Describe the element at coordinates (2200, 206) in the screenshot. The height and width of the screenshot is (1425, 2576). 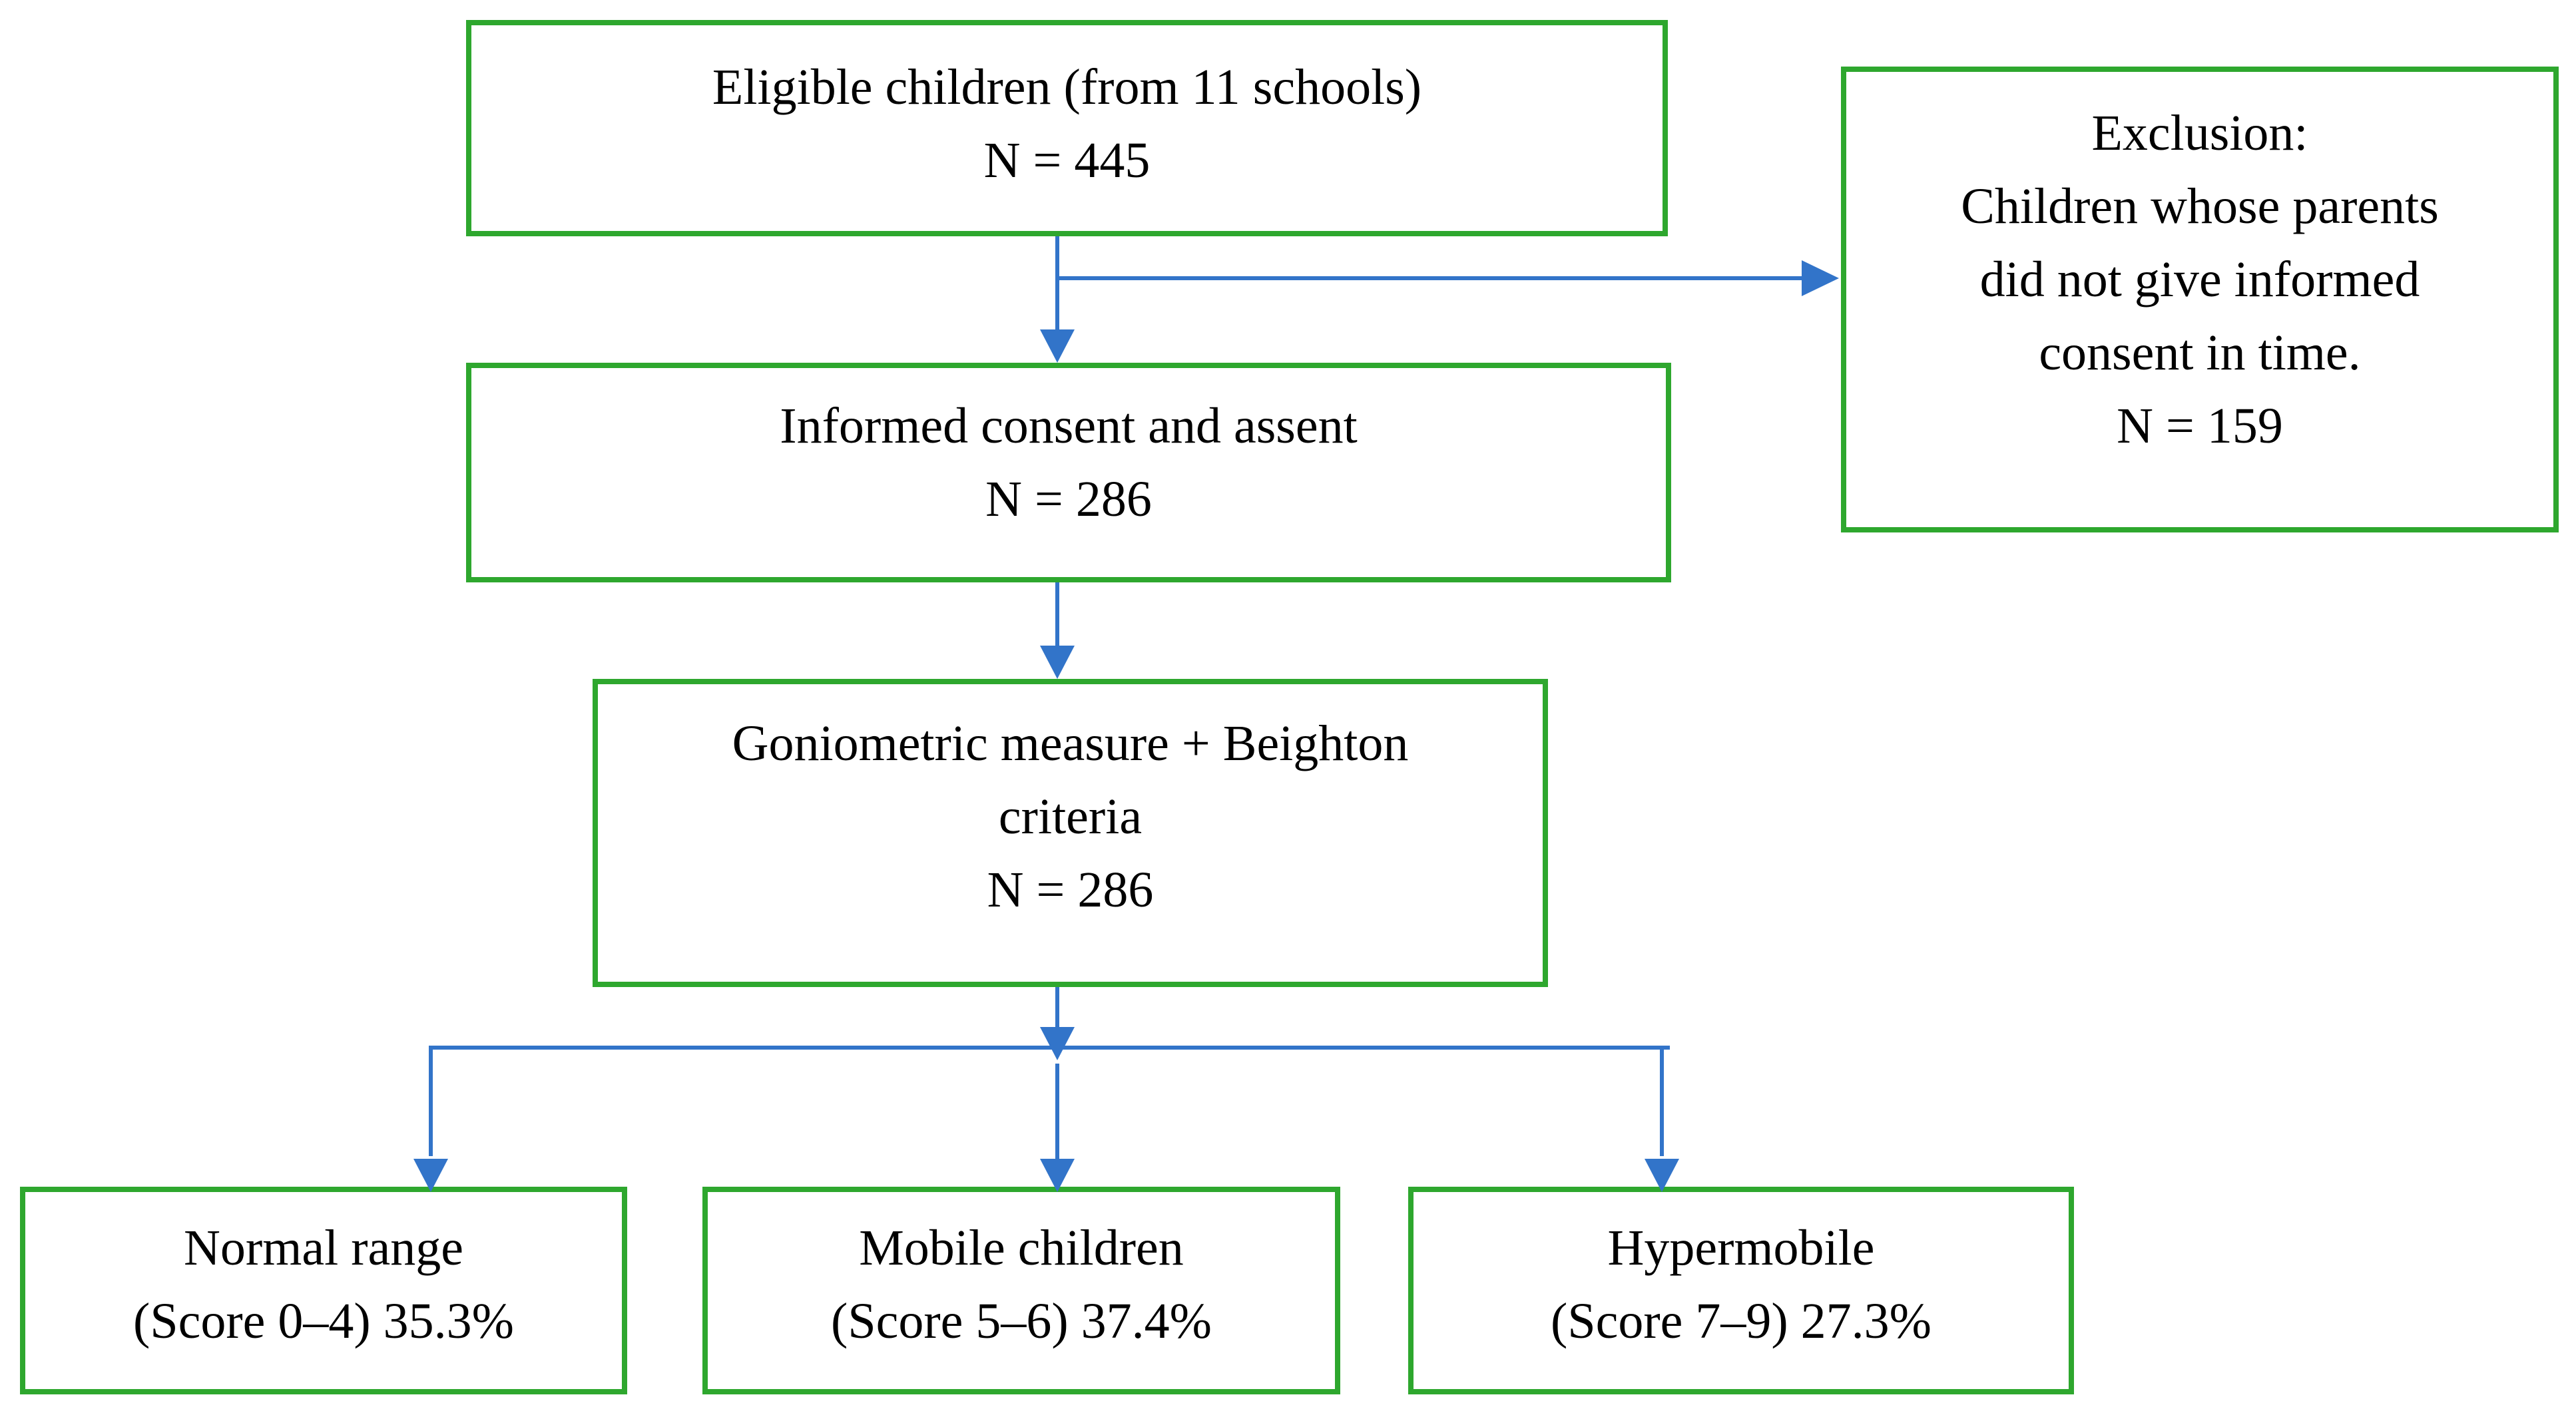
I see `box-exclusion-line-2: Children whose parents` at that location.